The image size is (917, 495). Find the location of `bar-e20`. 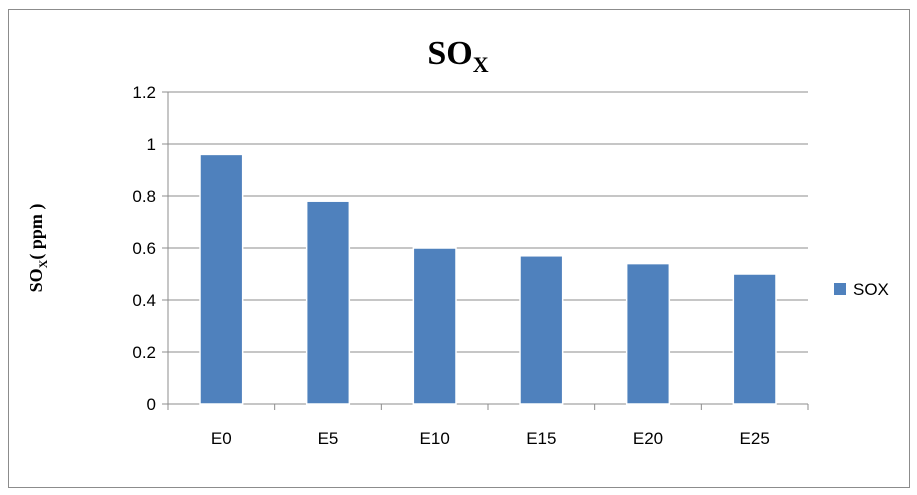

bar-e20 is located at coordinates (648, 333).